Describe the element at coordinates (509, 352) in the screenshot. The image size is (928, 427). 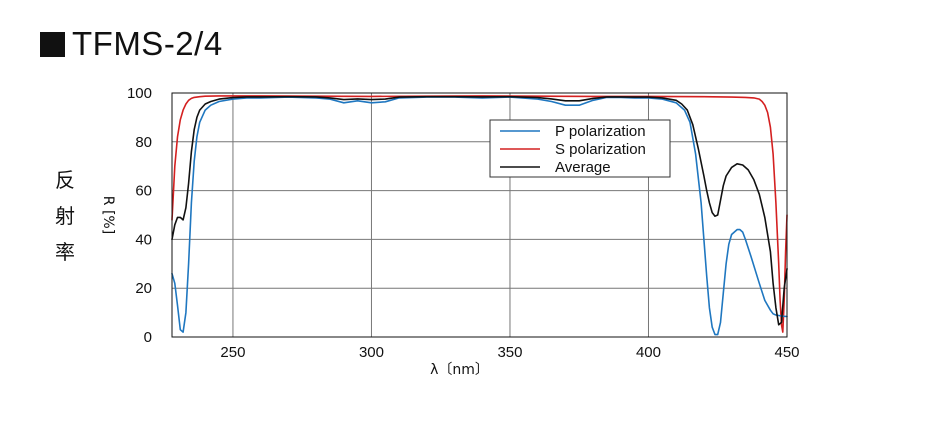
I see `x-tick-label: 350` at that location.